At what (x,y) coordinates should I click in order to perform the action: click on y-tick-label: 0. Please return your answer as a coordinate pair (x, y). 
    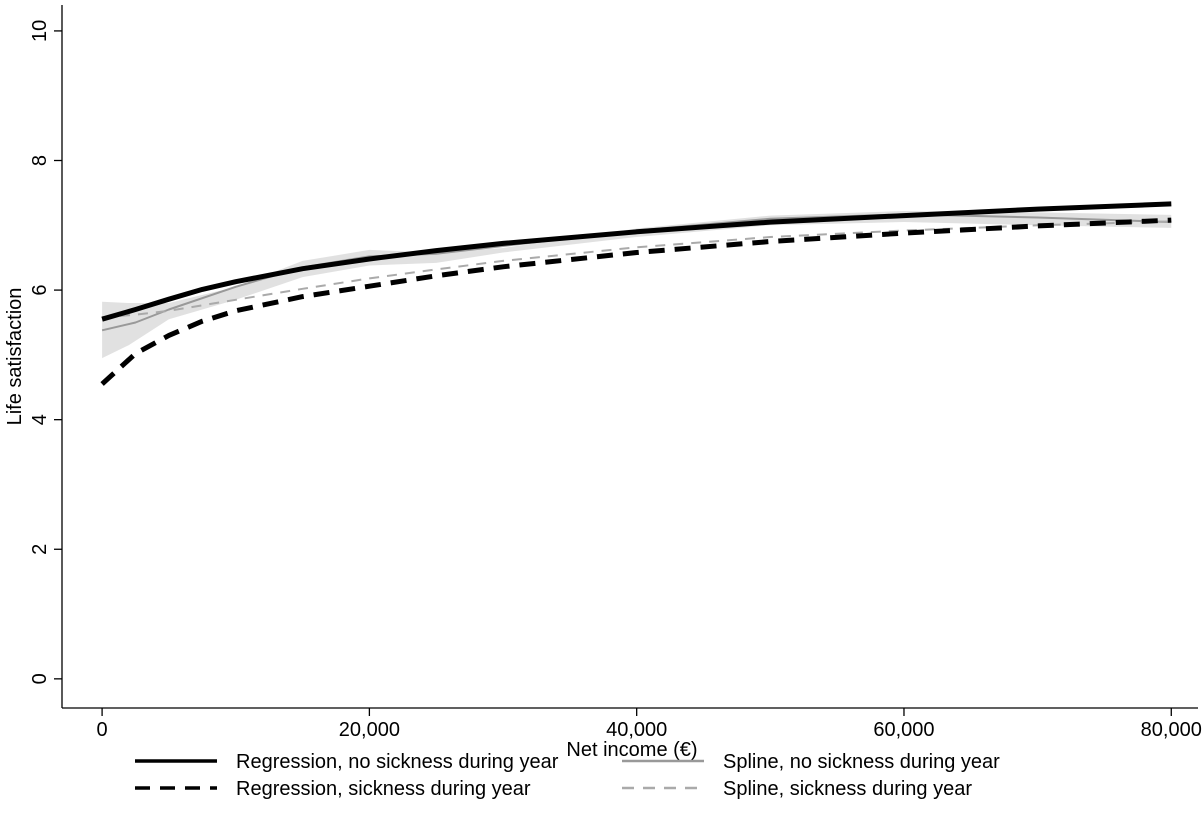
    Looking at the image, I should click on (40, 678).